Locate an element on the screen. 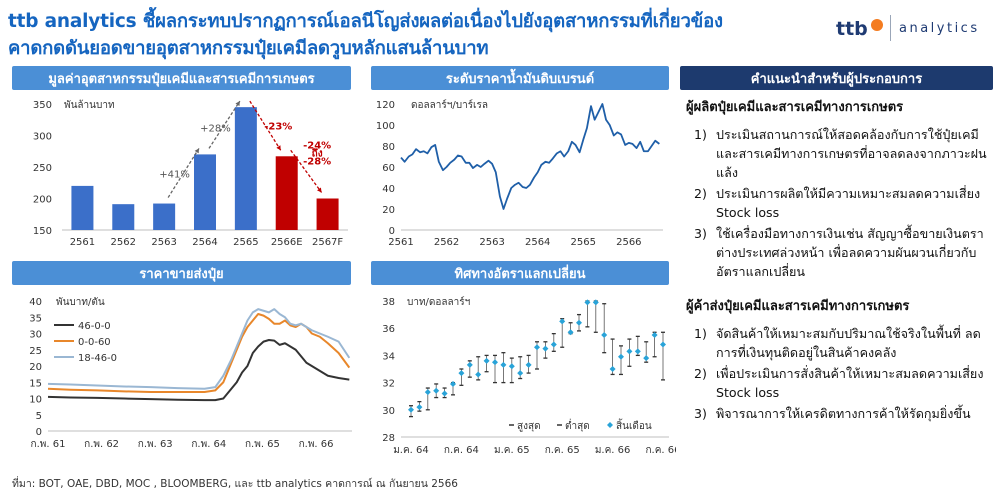  y-tick-label: 200 is located at coordinates (42, 200).